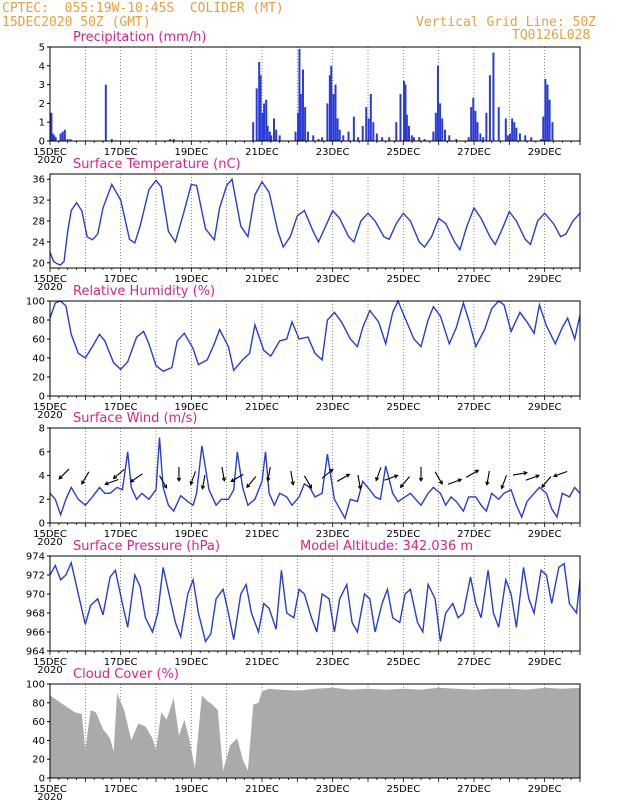 This screenshot has width=618, height=800. What do you see at coordinates (262, 279) in the screenshot?
I see `temp-x-tick-label: 21DEC` at bounding box center [262, 279].